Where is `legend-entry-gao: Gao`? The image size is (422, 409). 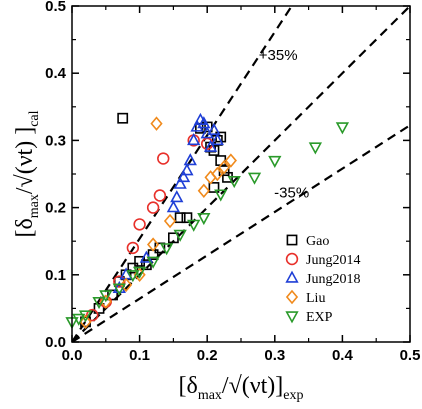 legend-entry-gao: Gao is located at coordinates (307, 241).